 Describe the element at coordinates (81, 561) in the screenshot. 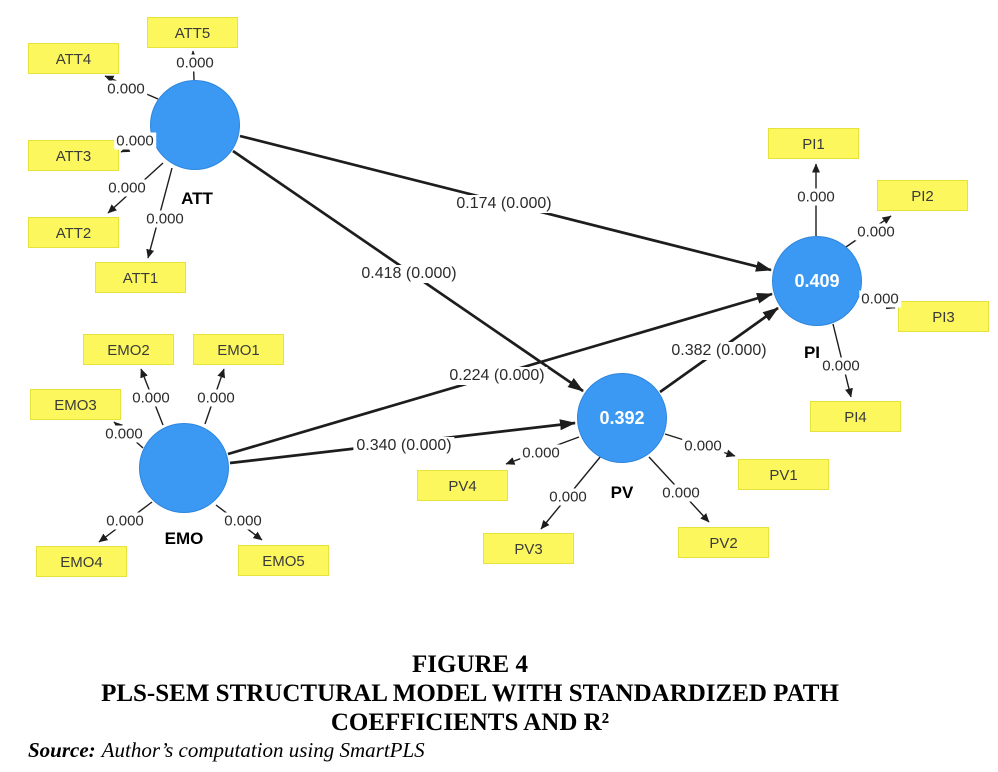

I see `indicator-emo4: EMO4` at that location.